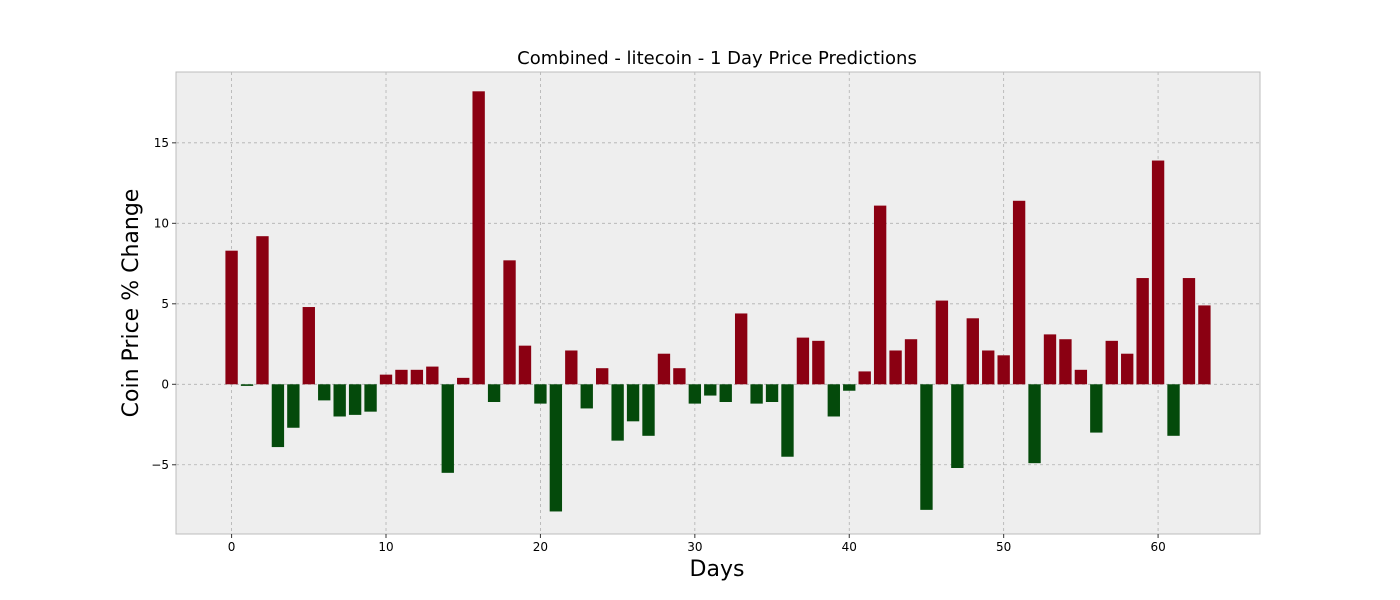 The image size is (1400, 600). I want to click on y-axis-label: Coin Price % Change, so click(131, 303).